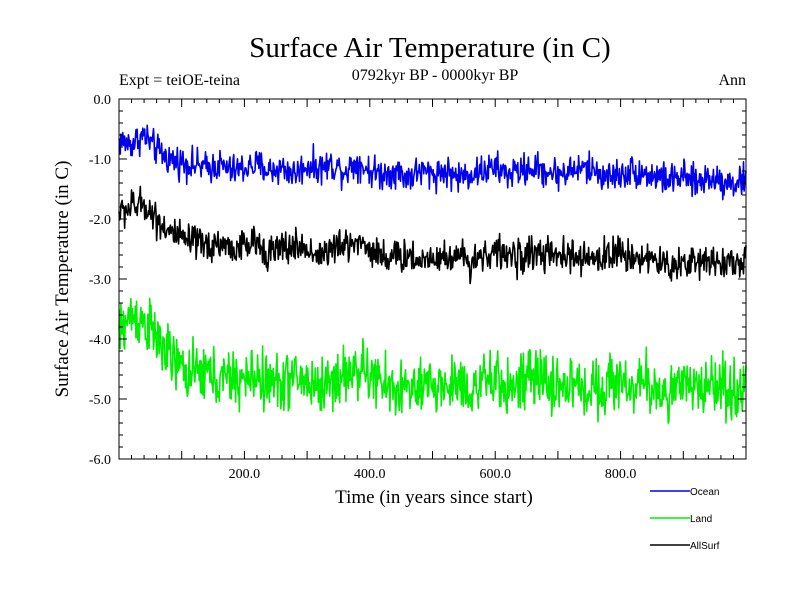 The width and height of the screenshot is (800, 600). What do you see at coordinates (100, 460) in the screenshot?
I see `y-tick-label: -6.0` at bounding box center [100, 460].